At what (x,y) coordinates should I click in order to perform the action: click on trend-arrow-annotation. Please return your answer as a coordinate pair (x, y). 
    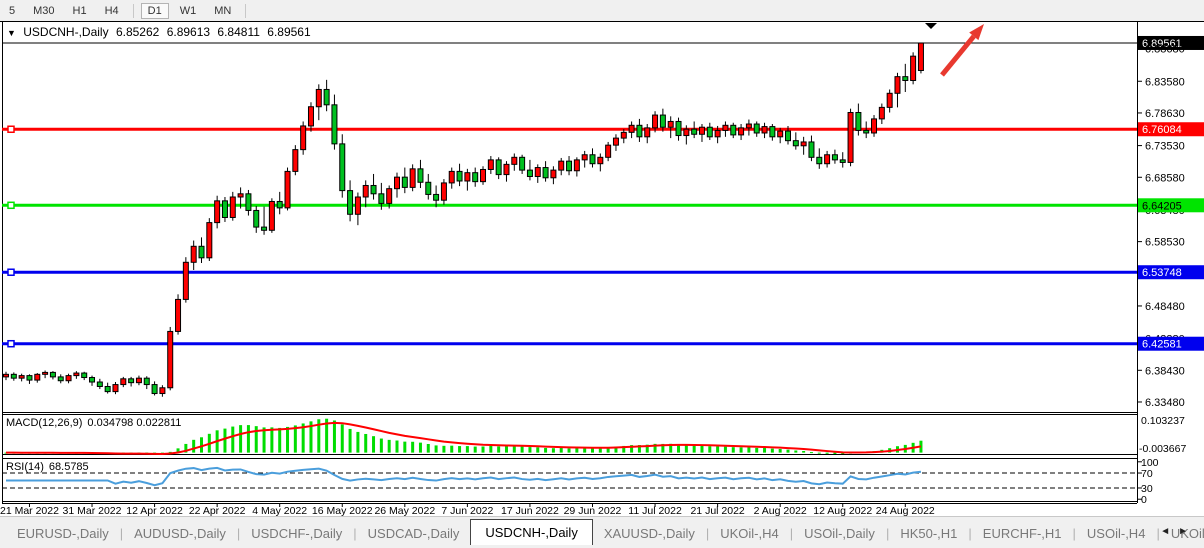
    Looking at the image, I should click on (962, 50).